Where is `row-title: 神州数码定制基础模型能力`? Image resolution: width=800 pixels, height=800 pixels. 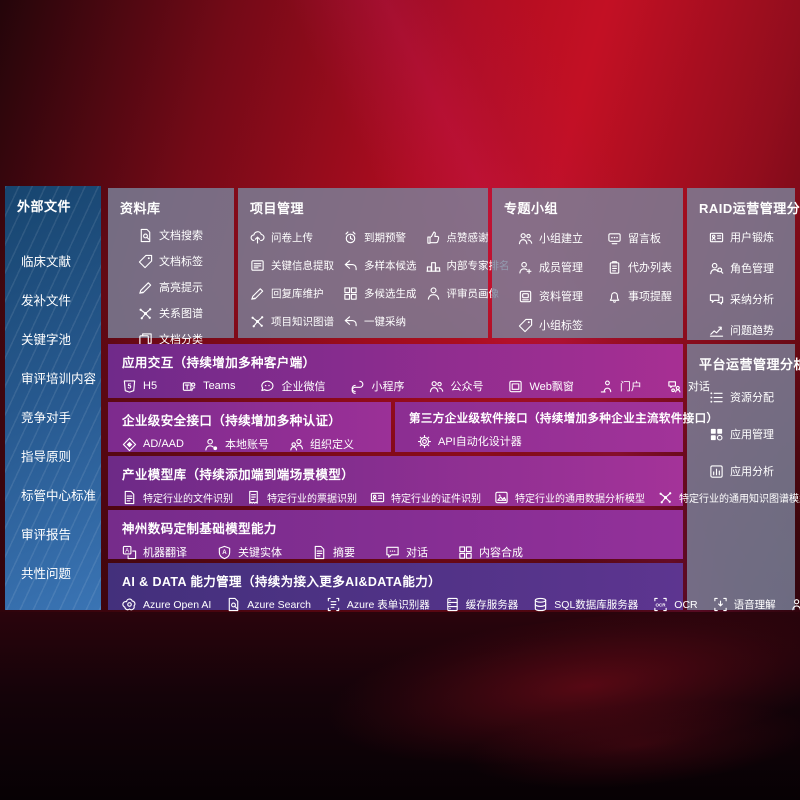 row-title: 神州数码定制基础模型能力 is located at coordinates (199, 529).